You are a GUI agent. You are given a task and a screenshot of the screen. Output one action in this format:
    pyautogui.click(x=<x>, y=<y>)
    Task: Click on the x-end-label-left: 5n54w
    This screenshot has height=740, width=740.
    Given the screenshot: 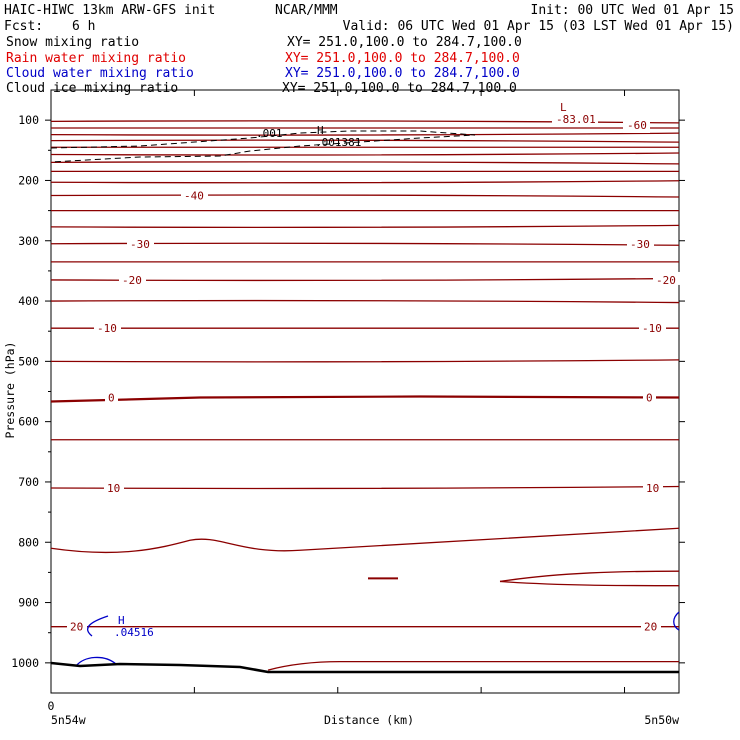 What is the action you would take?
    pyautogui.click(x=68, y=720)
    